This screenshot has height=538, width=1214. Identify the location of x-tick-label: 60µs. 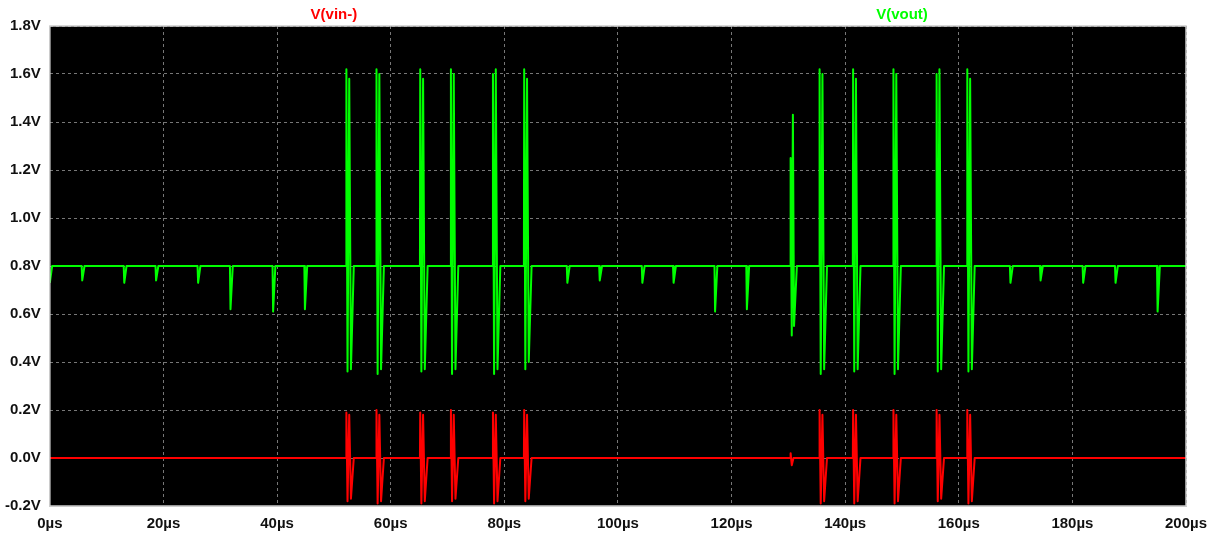
(390, 523).